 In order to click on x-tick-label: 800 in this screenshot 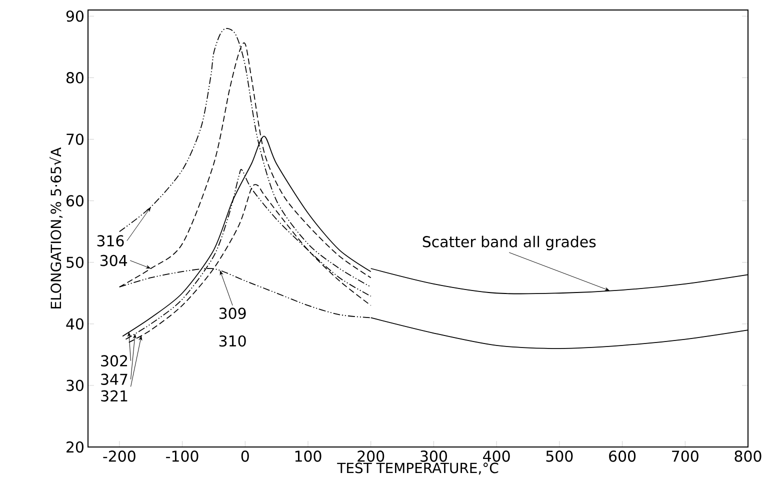, I will do `click(748, 456)`.